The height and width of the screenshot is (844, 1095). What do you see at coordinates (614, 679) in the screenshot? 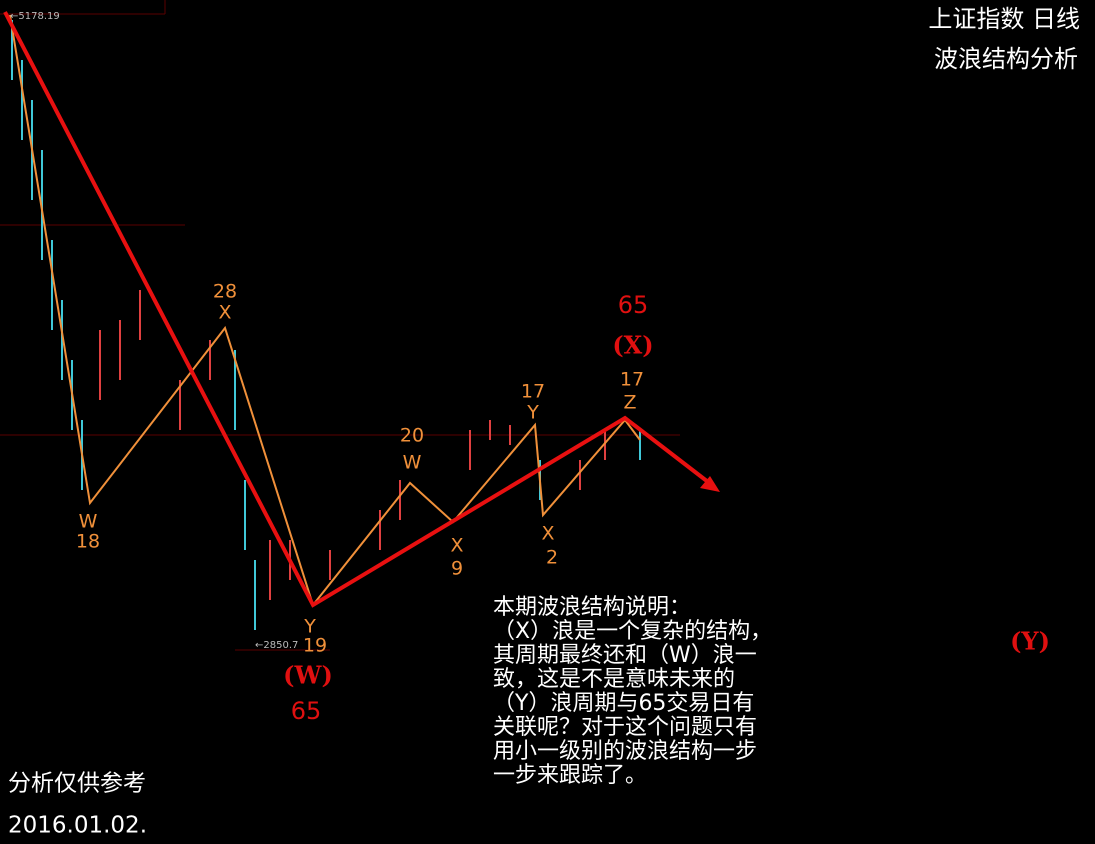
I see `note-line: 致，这是不是意味未来的` at bounding box center [614, 679].